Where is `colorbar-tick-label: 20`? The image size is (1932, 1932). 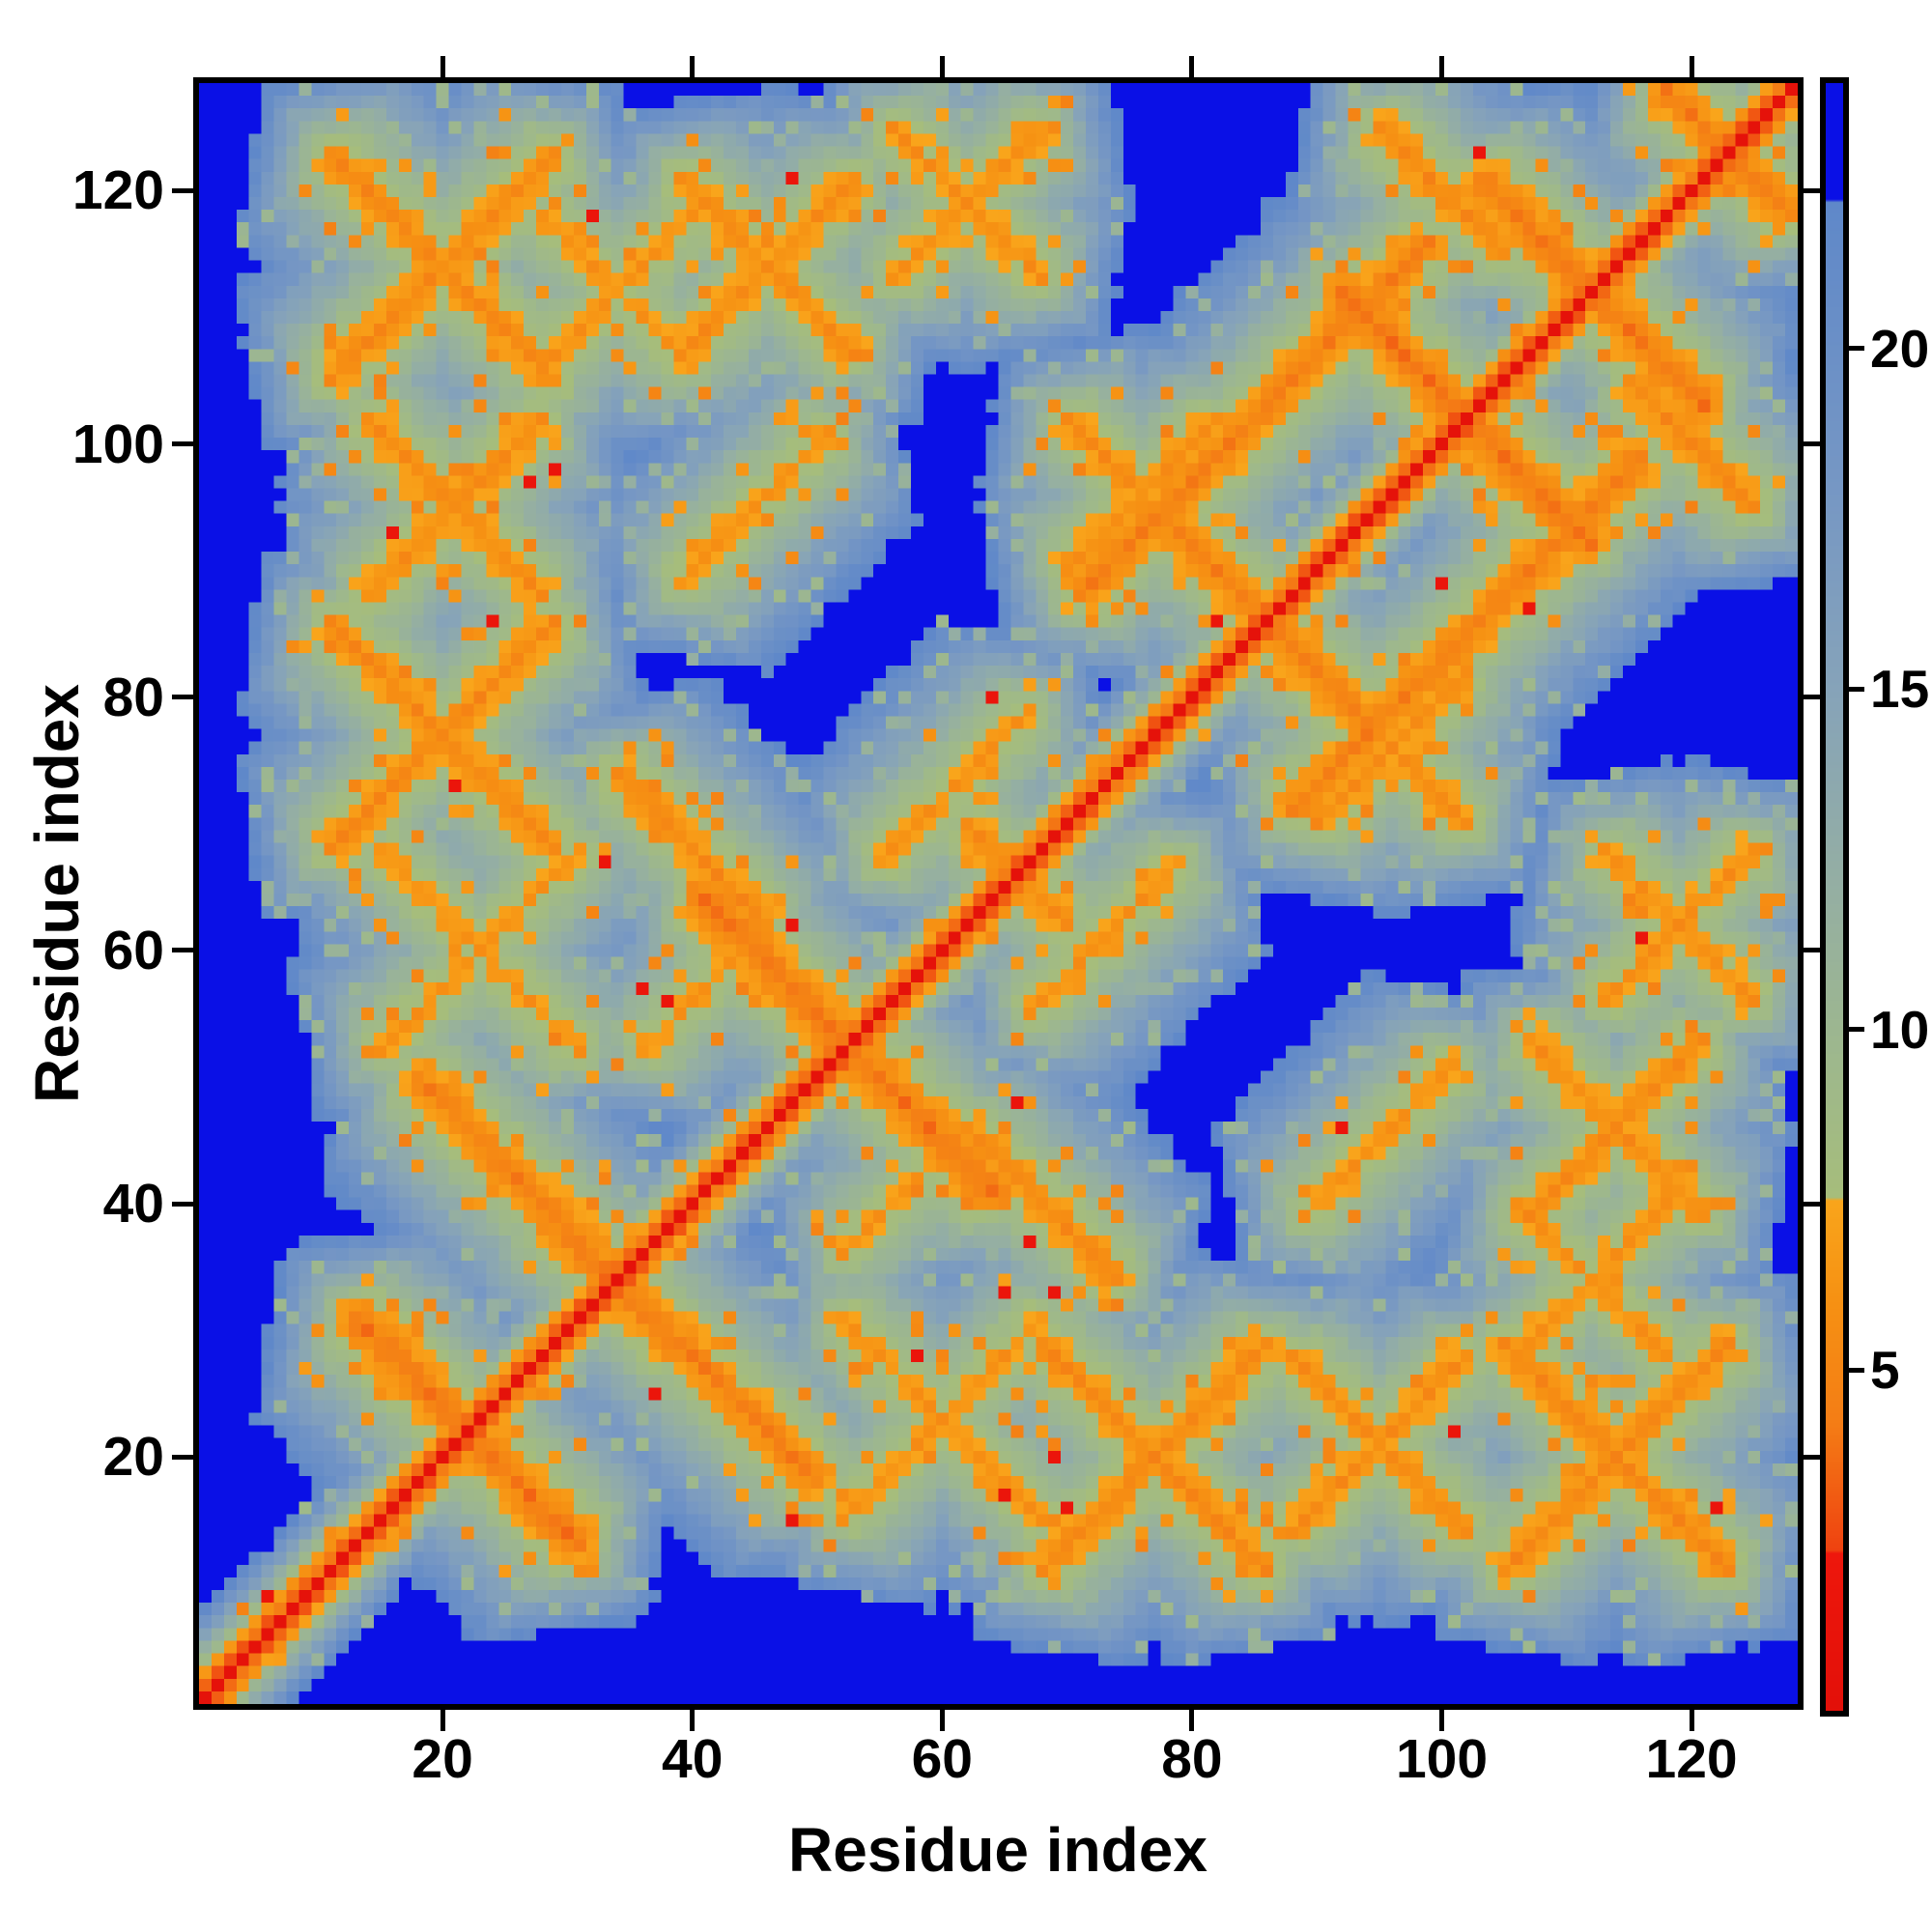 colorbar-tick-label: 20 is located at coordinates (1900, 348).